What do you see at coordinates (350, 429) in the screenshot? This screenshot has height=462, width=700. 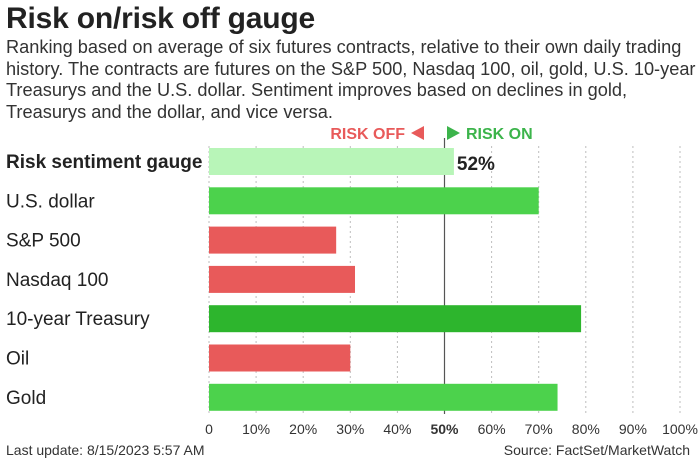 I see `tick-label: 30%` at bounding box center [350, 429].